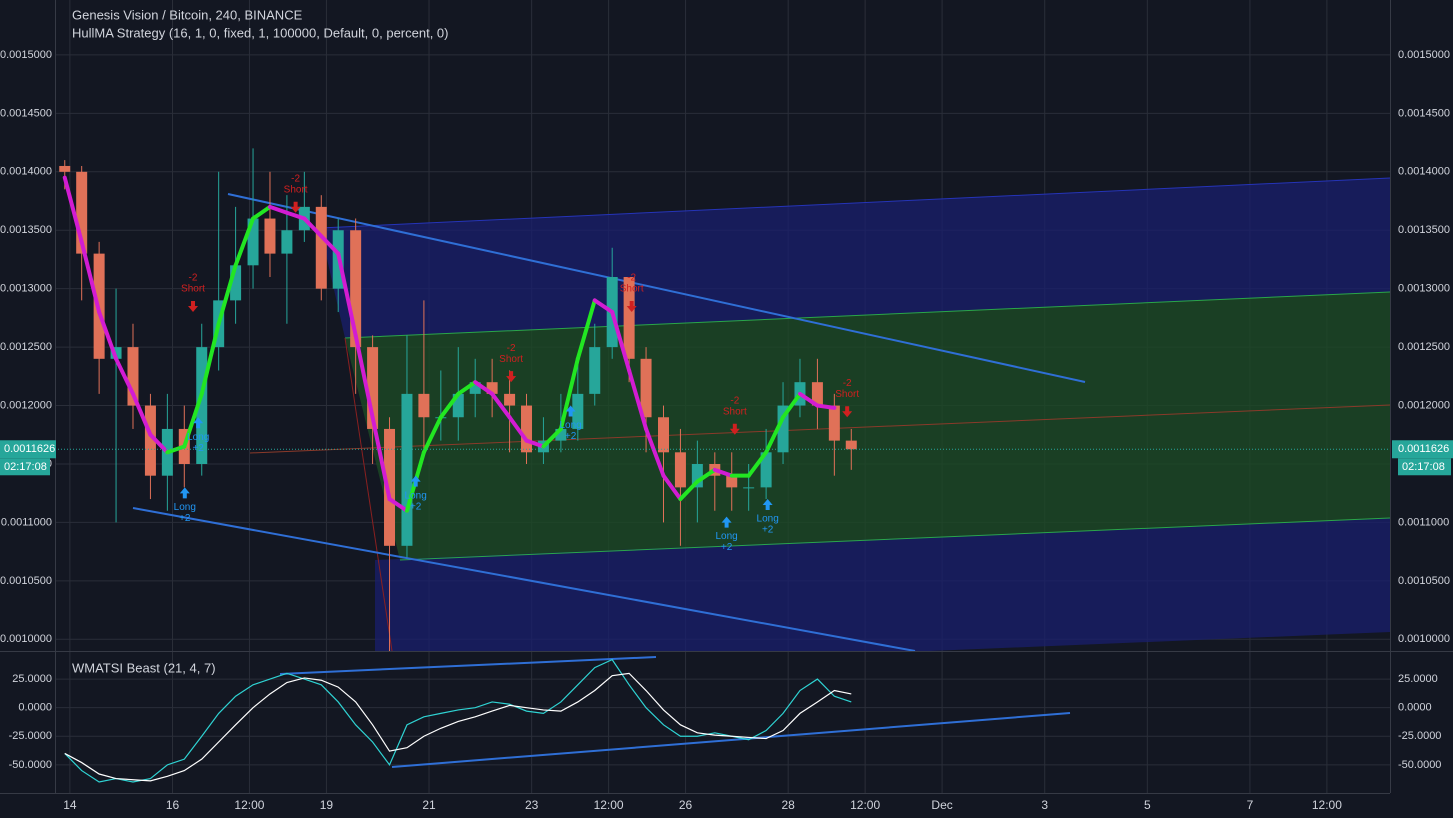 Image resolution: width=1453 pixels, height=818 pixels. I want to click on x-tick-label: 23, so click(532, 805).